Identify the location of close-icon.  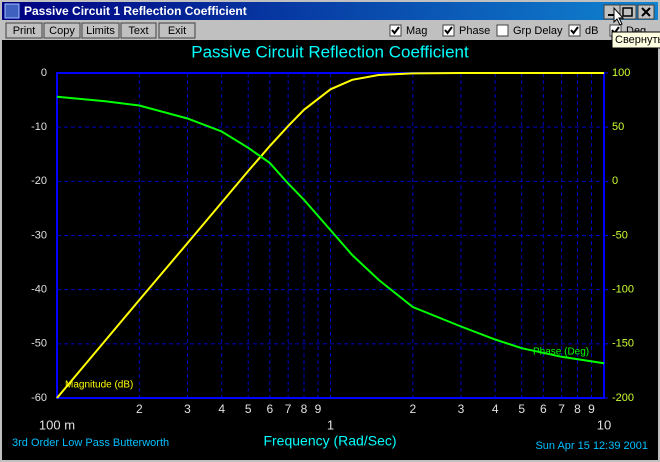
(646, 12).